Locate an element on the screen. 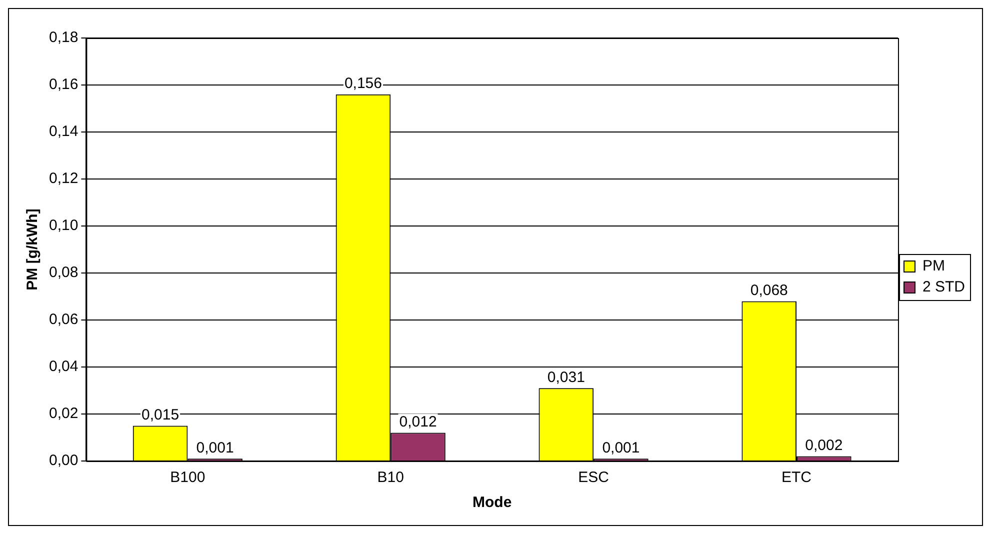 This screenshot has height=536, width=995. y-tick-label: 0,00 is located at coordinates (63, 461).